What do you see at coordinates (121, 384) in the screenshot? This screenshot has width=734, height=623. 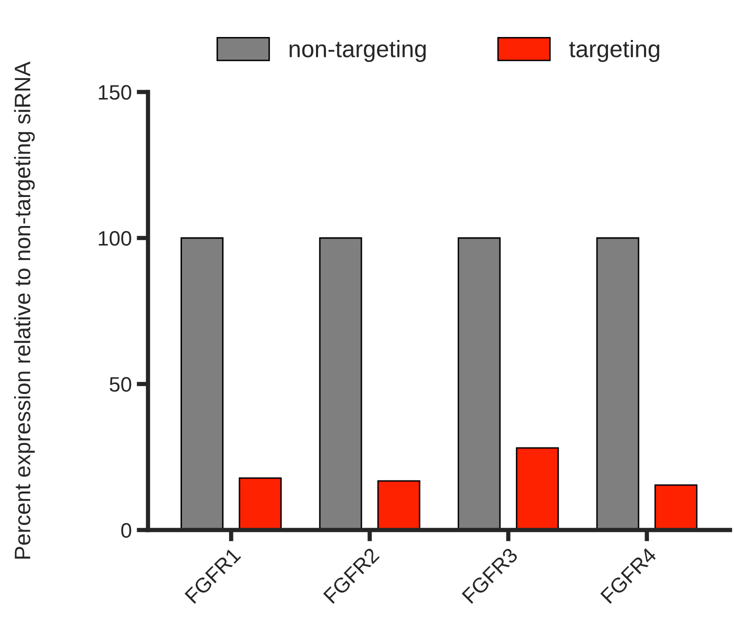 I see `y-tick-label: 50` at bounding box center [121, 384].